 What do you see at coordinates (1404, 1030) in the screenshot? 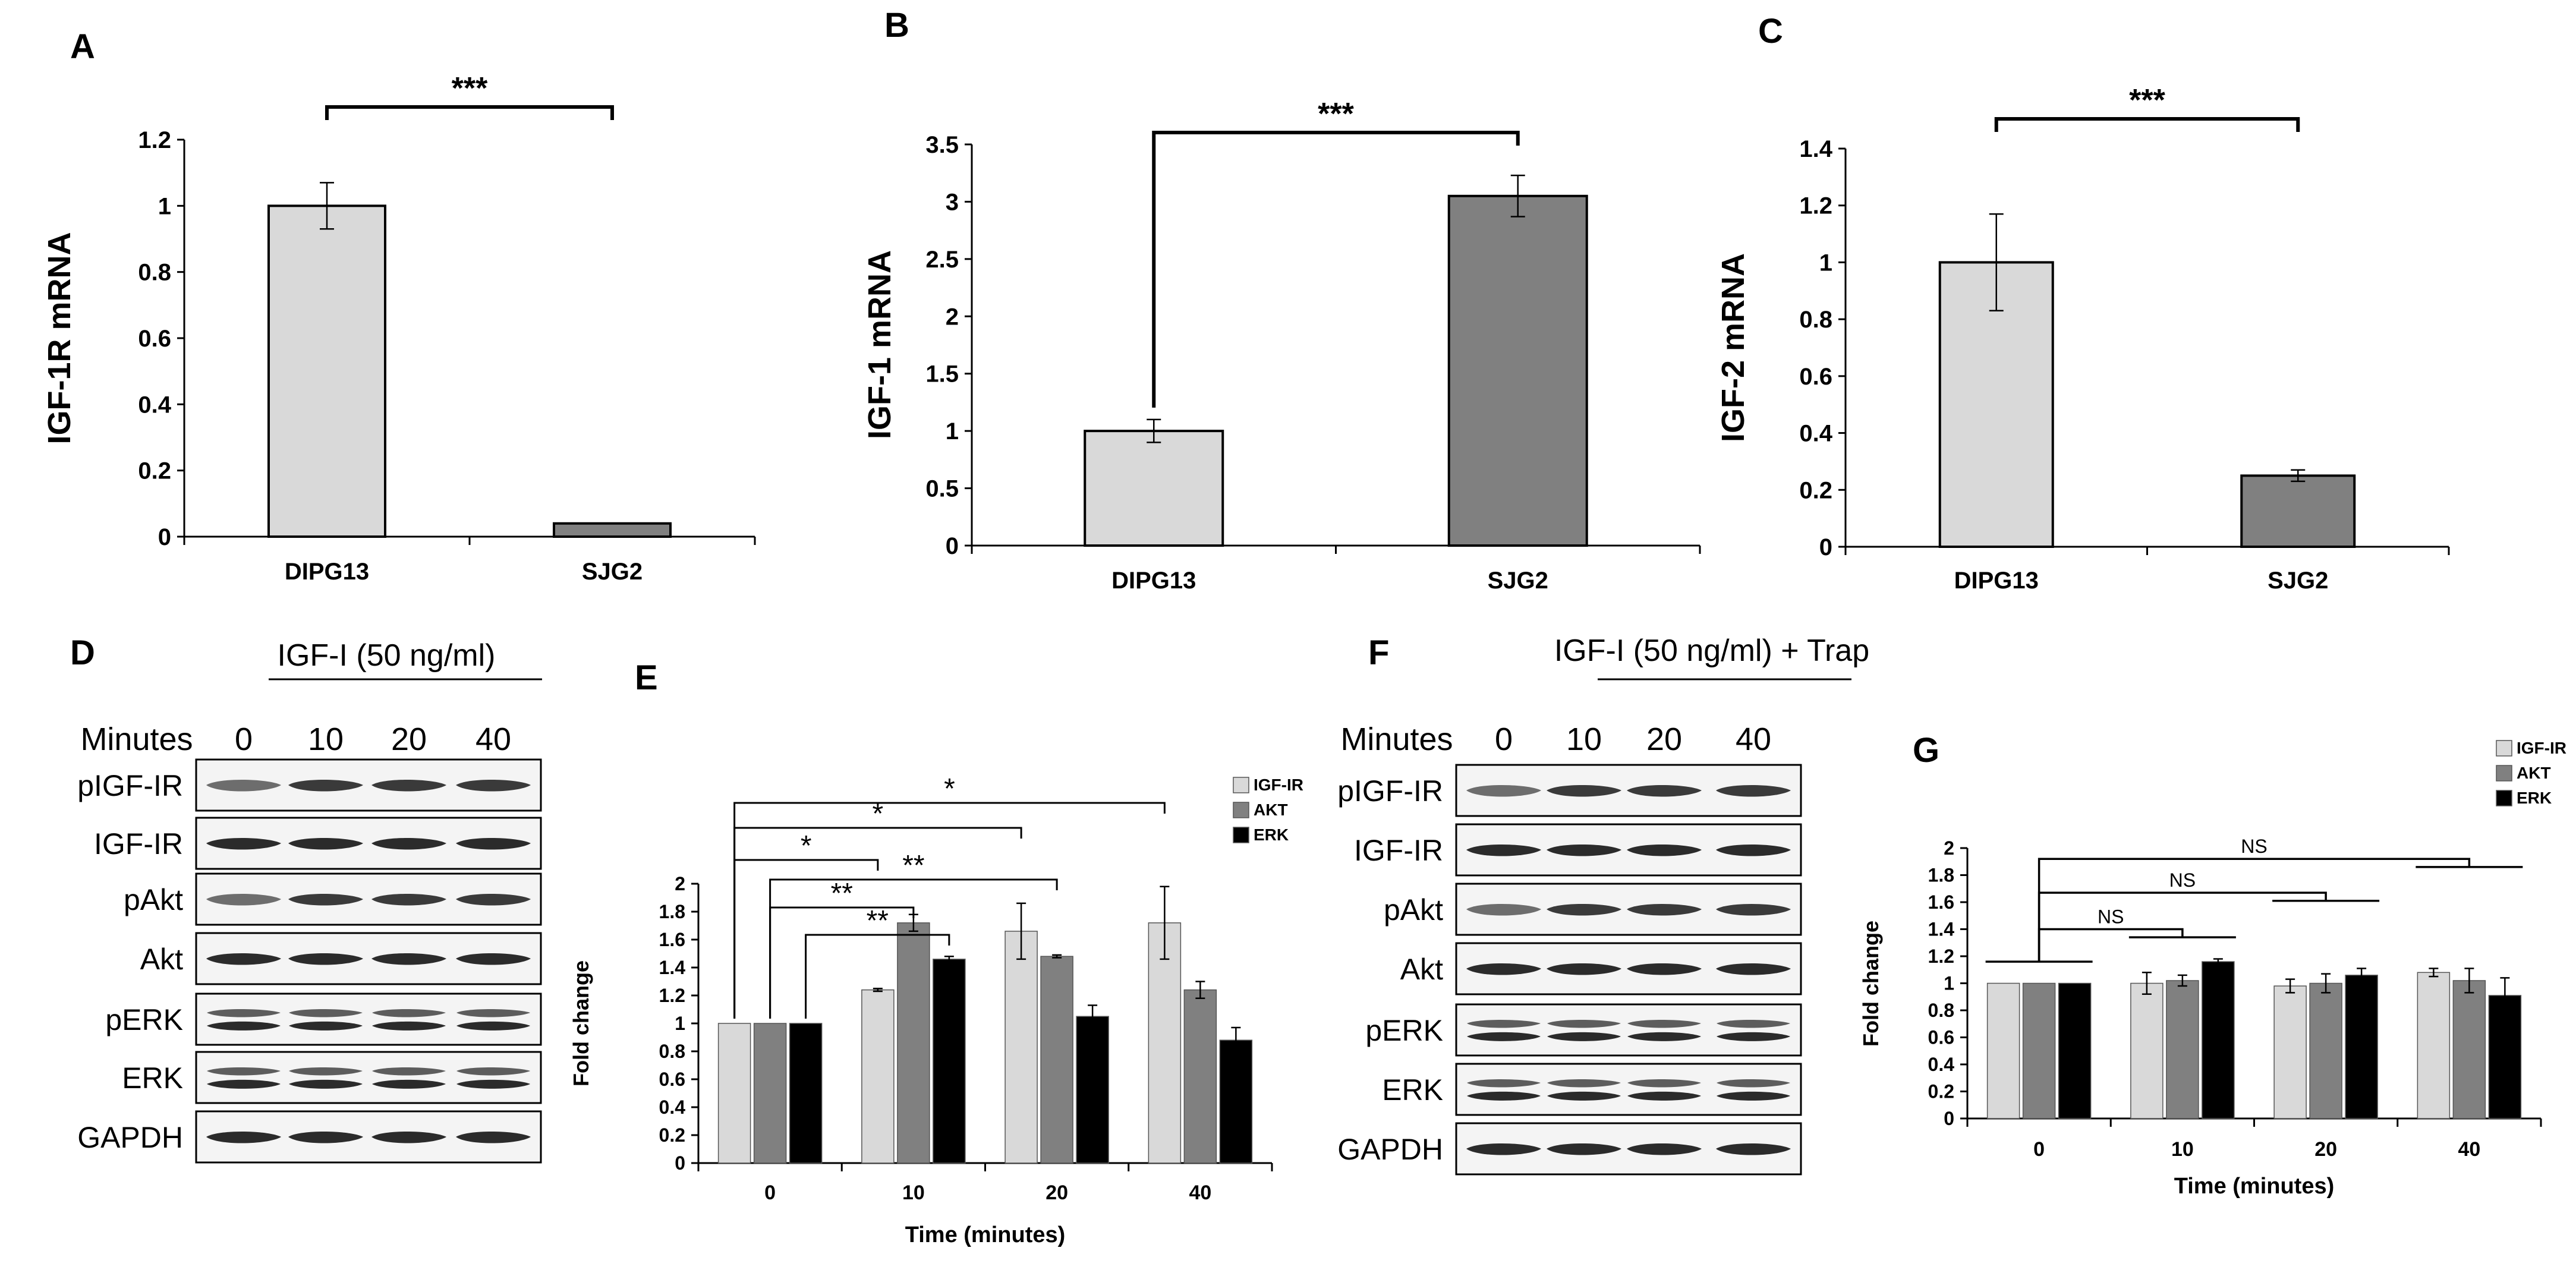
I see `protein-label: pERK` at bounding box center [1404, 1030].